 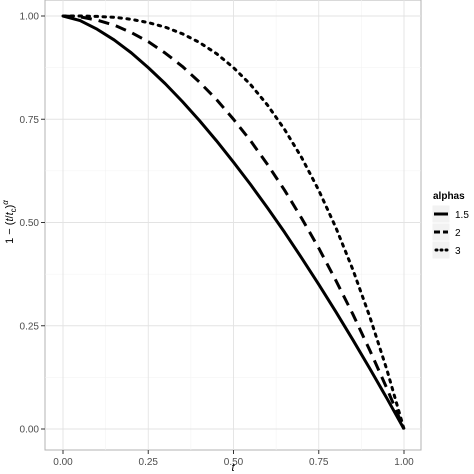 What do you see at coordinates (30, 430) in the screenshot?
I see `y-tick-label: 0.00` at bounding box center [30, 430].